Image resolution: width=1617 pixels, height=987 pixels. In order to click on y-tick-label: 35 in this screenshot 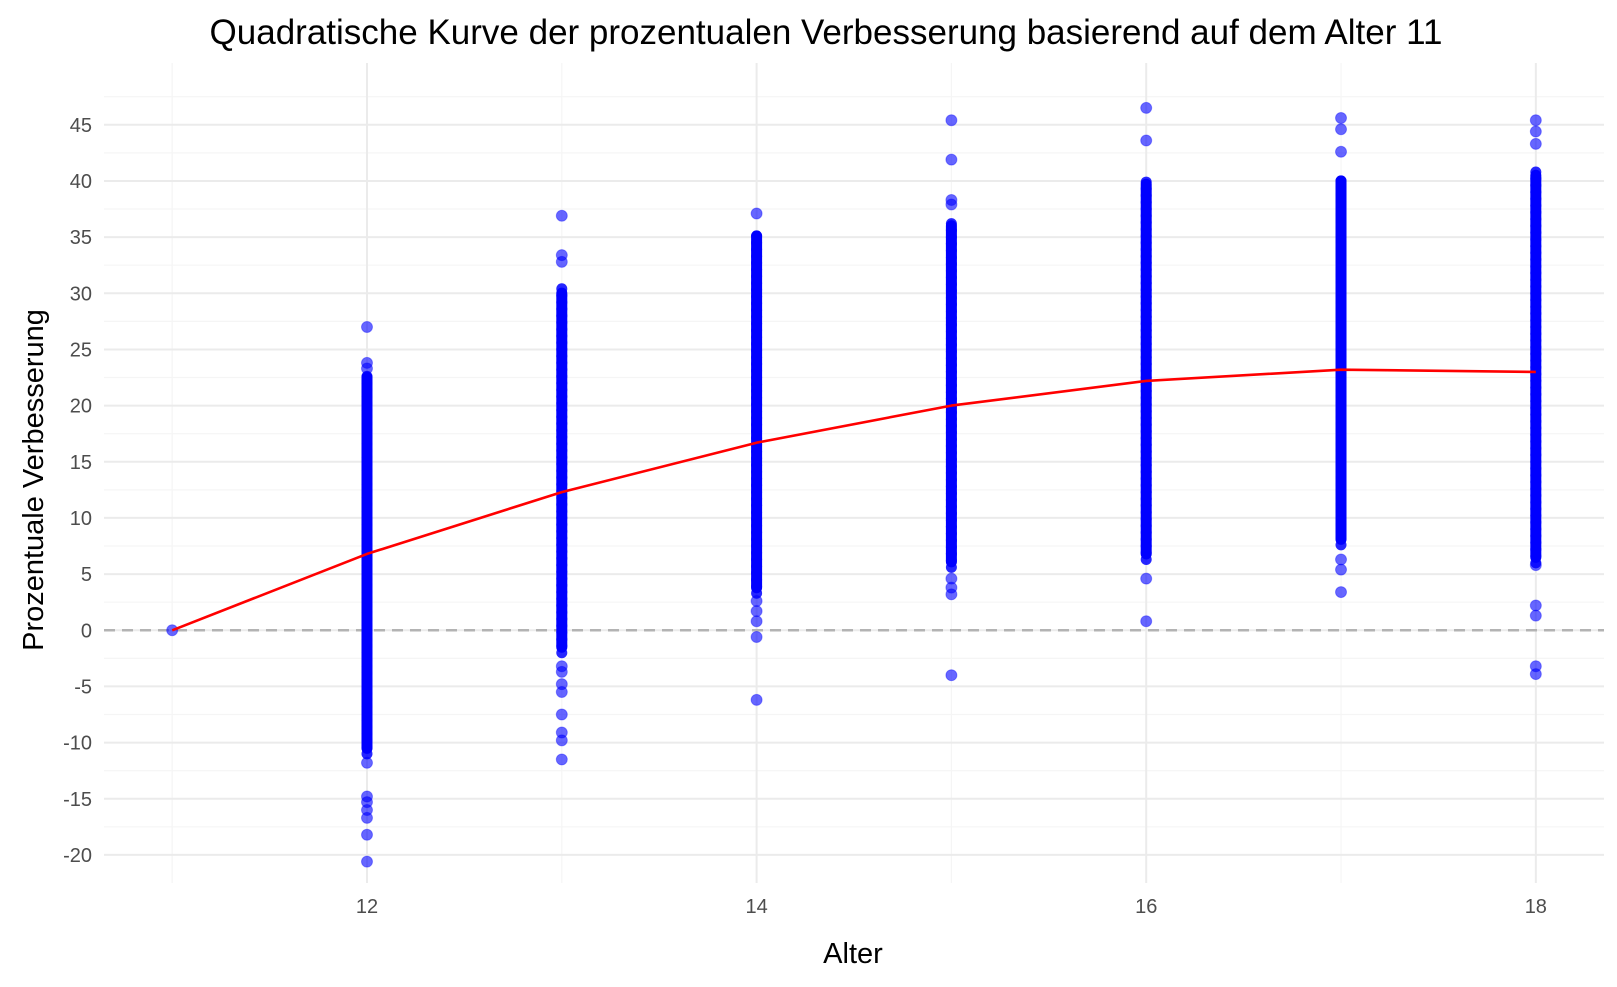, I will do `click(81, 238)`.